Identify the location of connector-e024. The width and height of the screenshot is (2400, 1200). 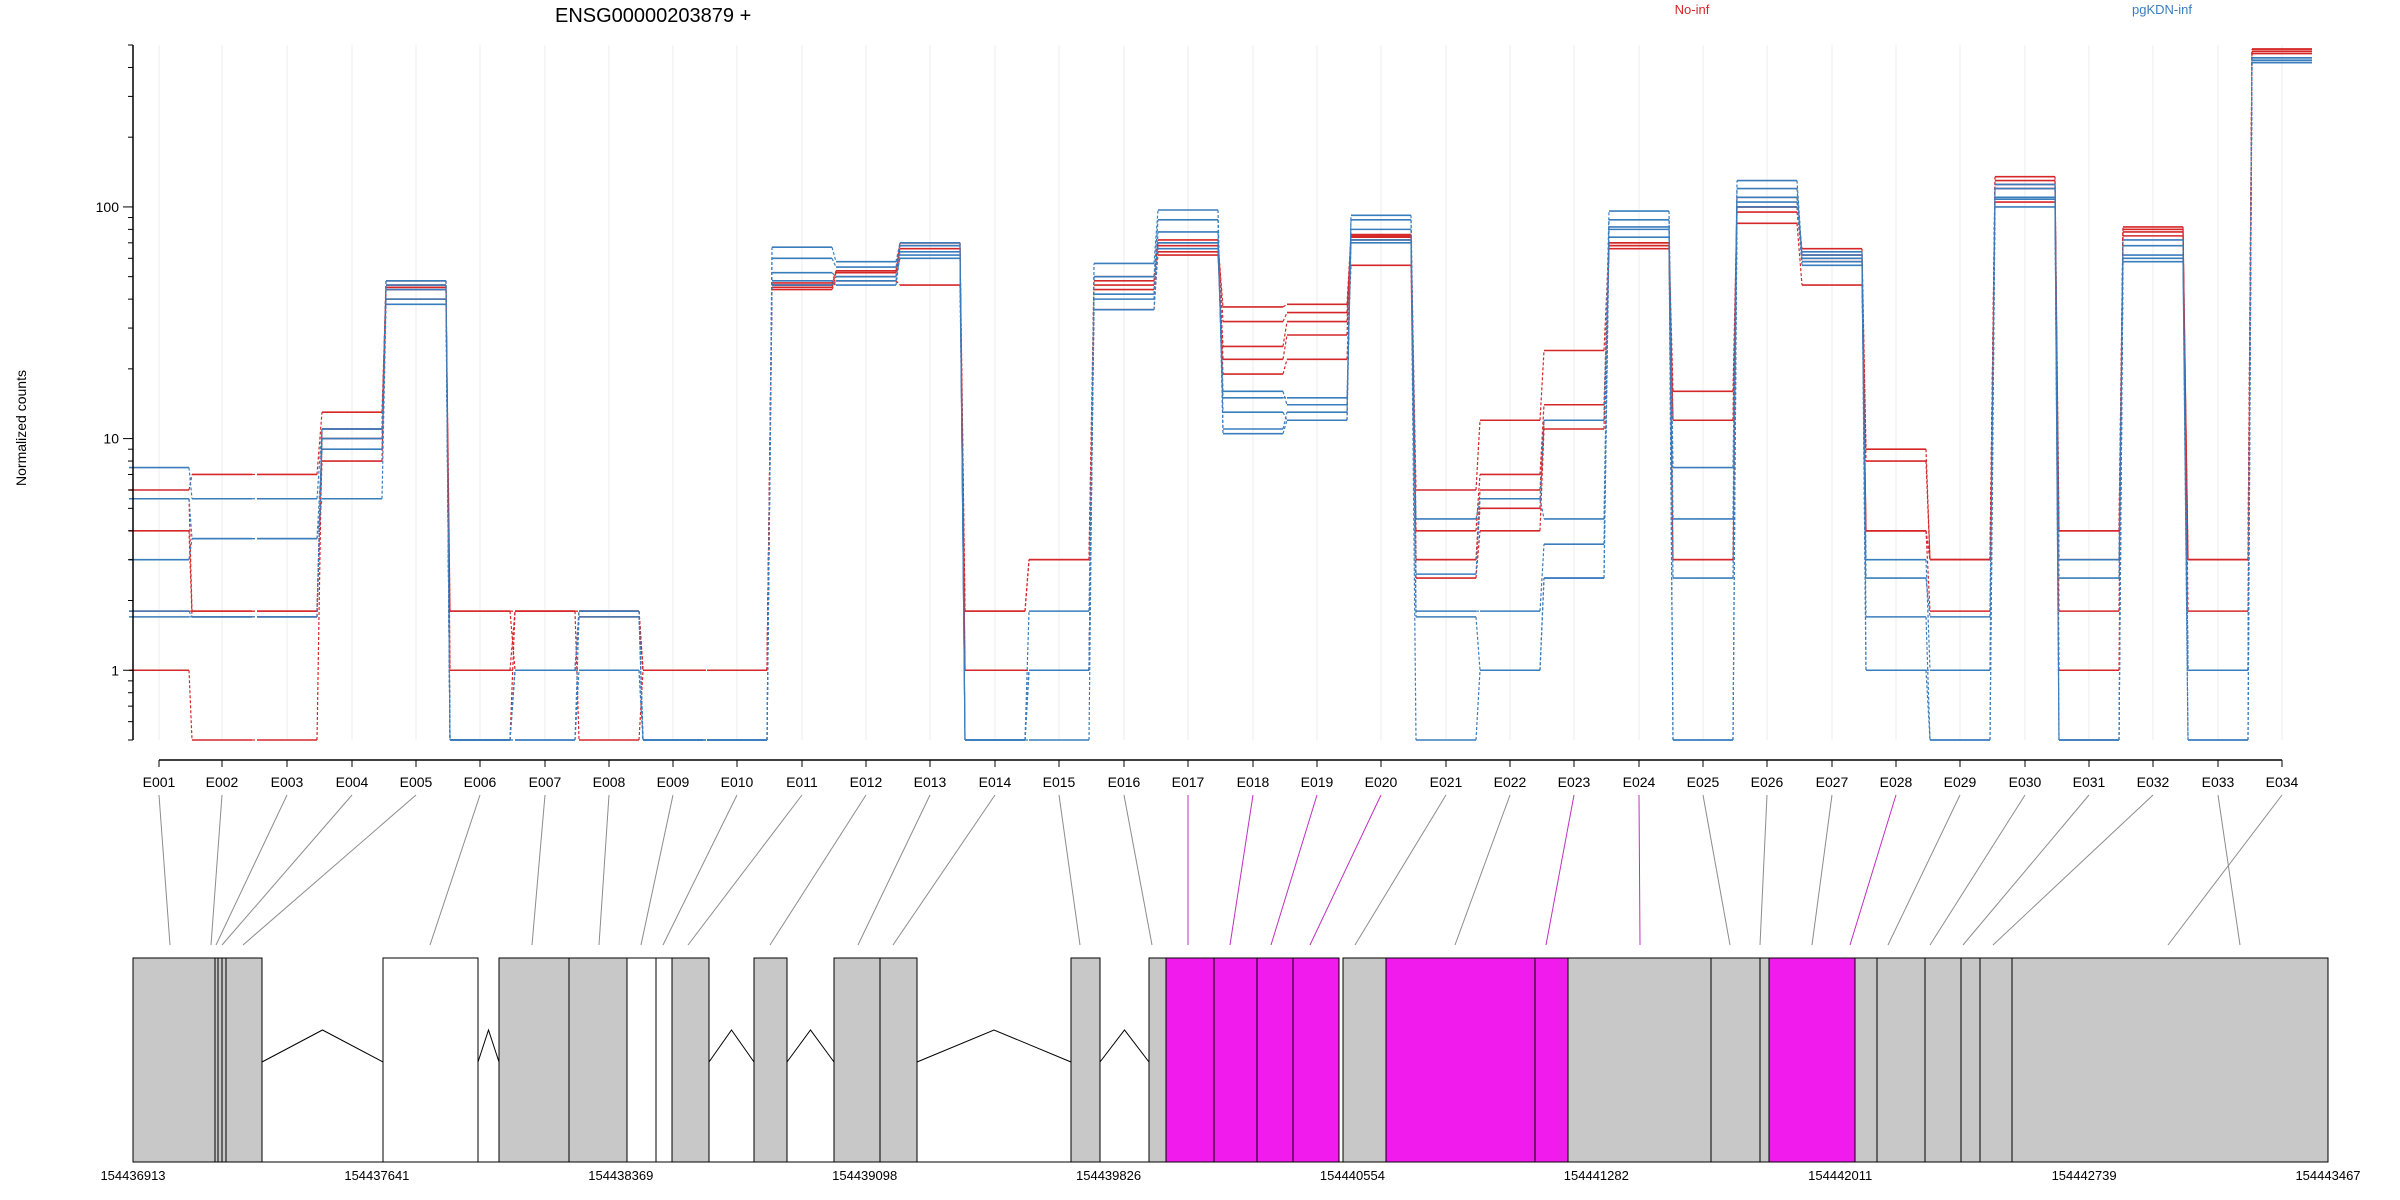
(1639, 870).